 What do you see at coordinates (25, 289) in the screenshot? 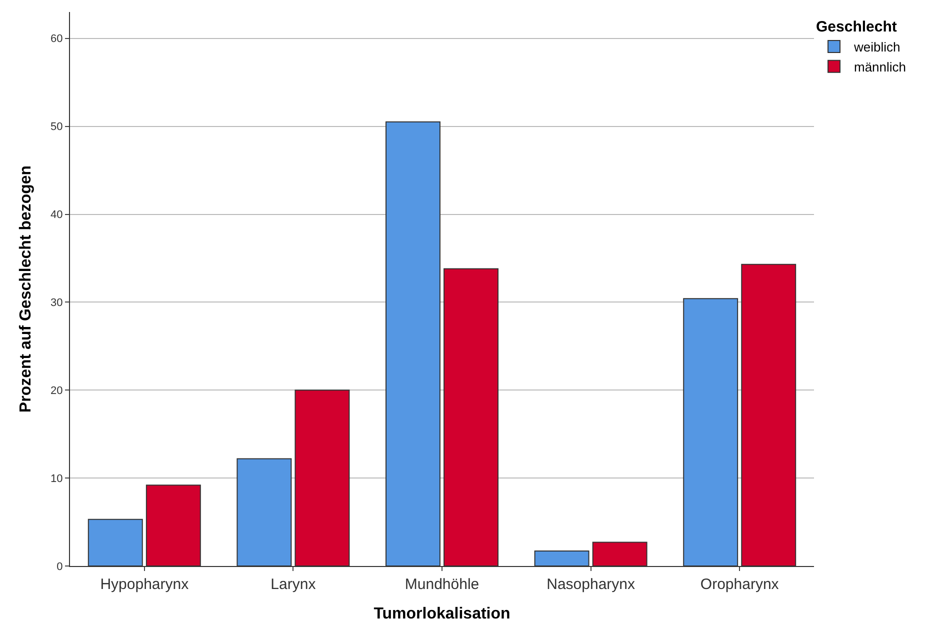
I see `y-axis-title: Prozent auf Geschlecht bezogen` at bounding box center [25, 289].